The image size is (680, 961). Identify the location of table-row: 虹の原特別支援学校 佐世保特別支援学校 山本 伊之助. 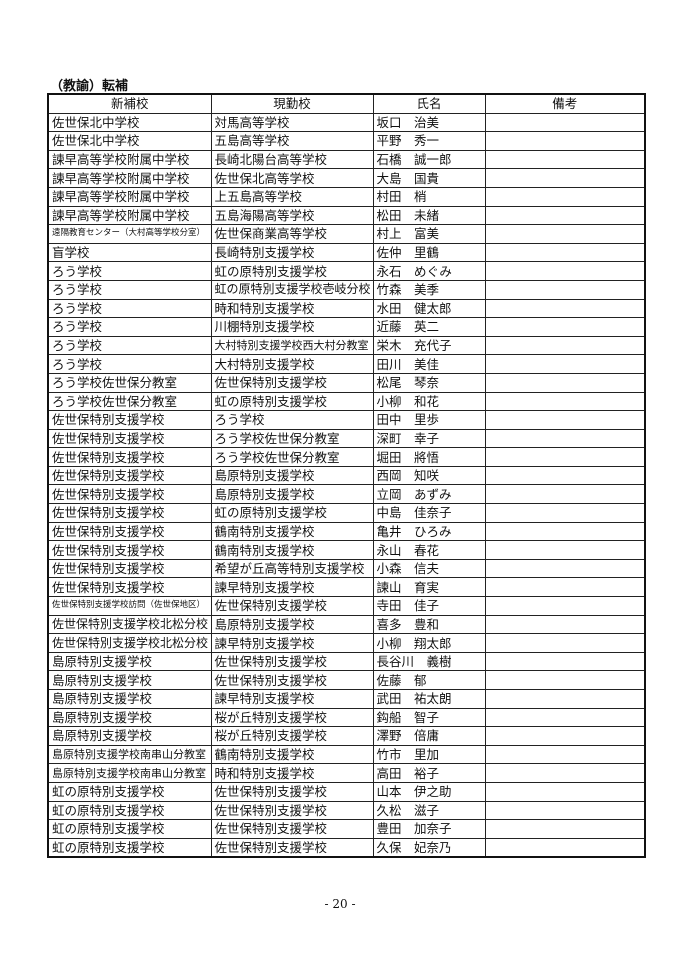
(346, 791).